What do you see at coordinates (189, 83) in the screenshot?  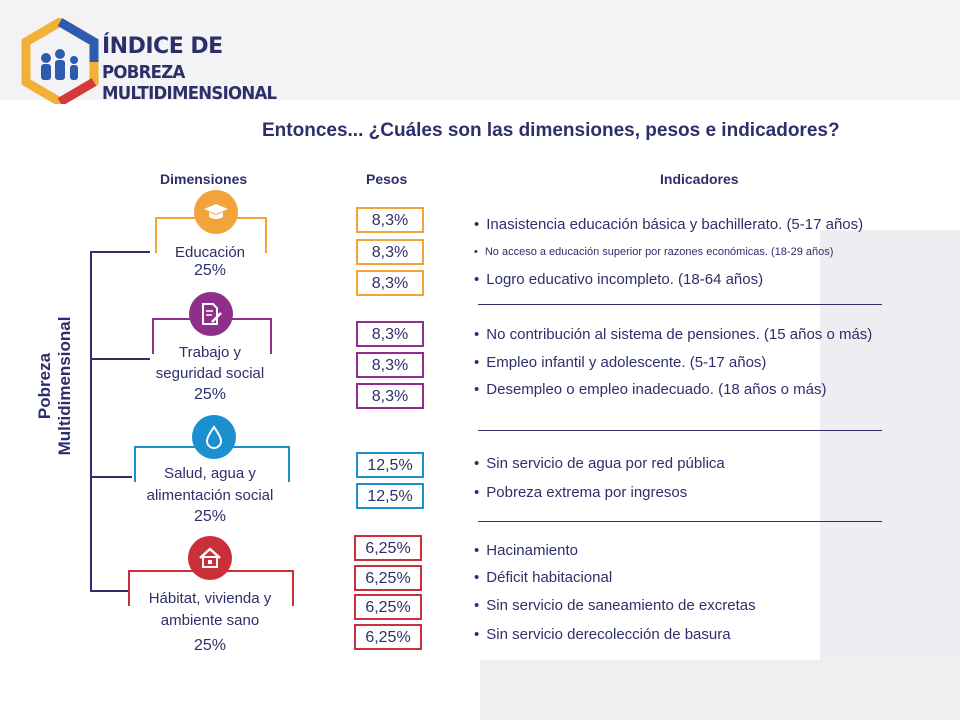 I see `logo-subtitle: POBREZA MULTIDIMENSIONAL` at bounding box center [189, 83].